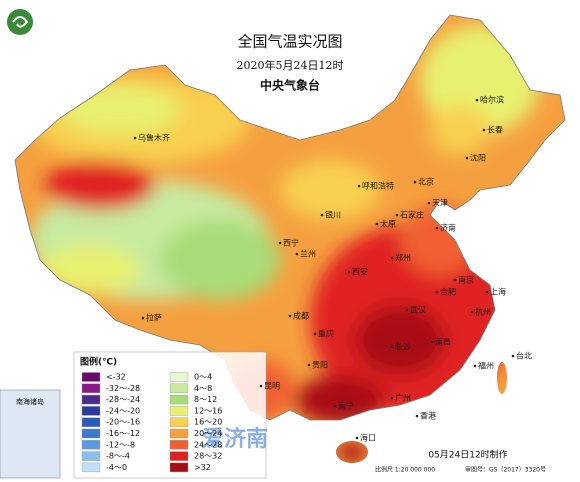 This screenshot has width=580, height=482. Describe the element at coordinates (123, 410) in the screenshot. I see `legend-label: -24～-20` at that location.